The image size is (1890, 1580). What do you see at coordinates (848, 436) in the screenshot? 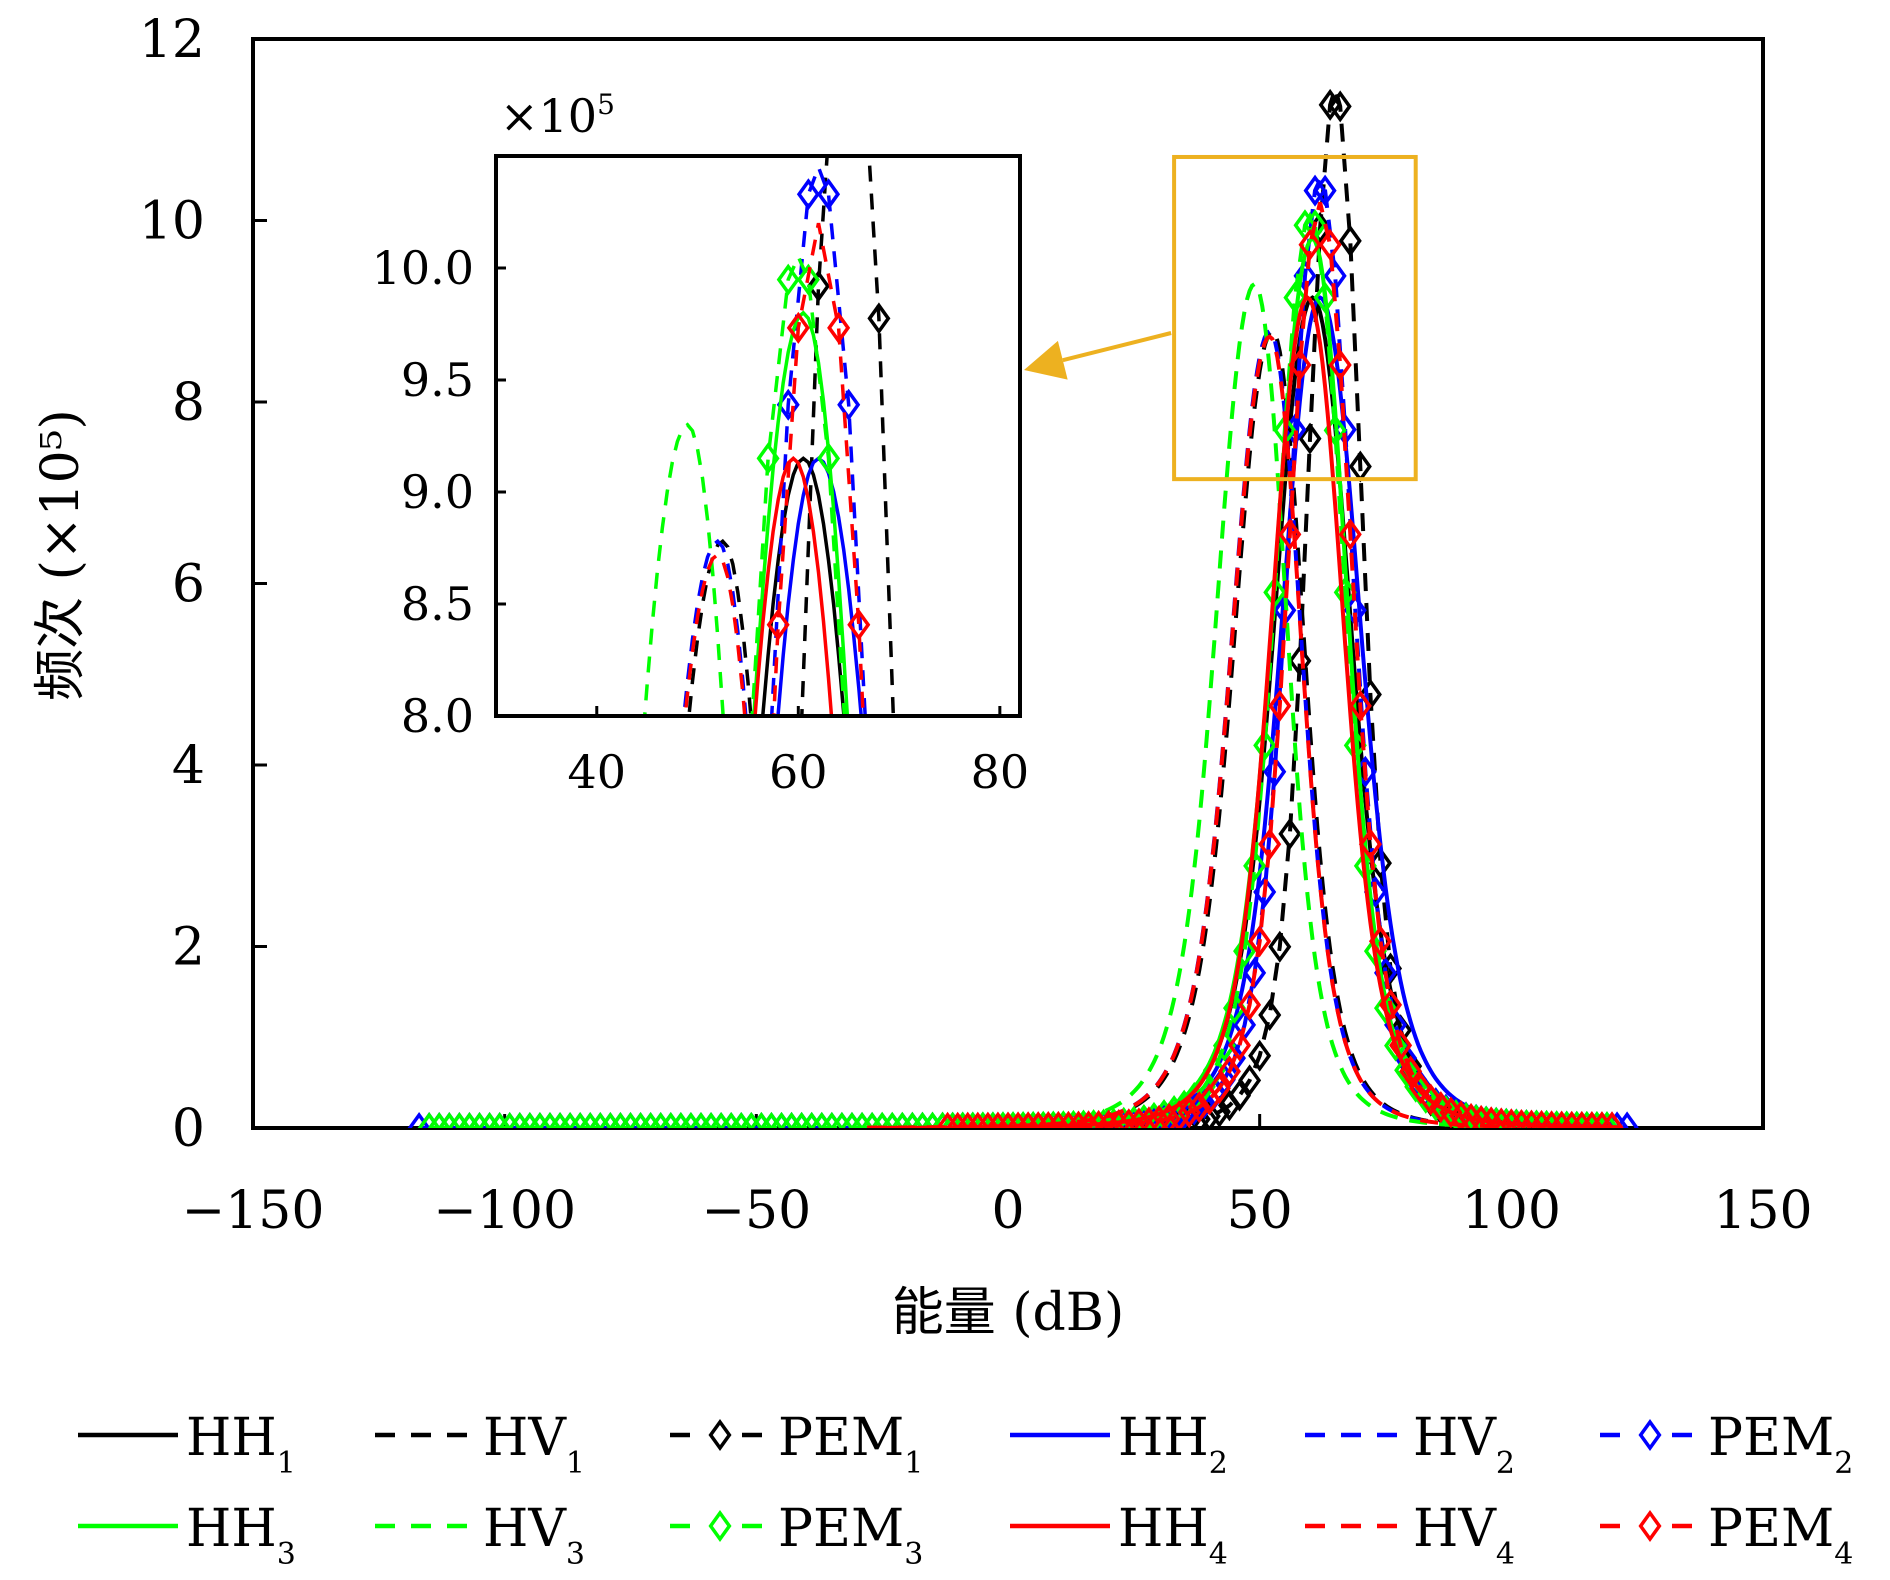
I see `inset-series-pem1` at bounding box center [848, 436].